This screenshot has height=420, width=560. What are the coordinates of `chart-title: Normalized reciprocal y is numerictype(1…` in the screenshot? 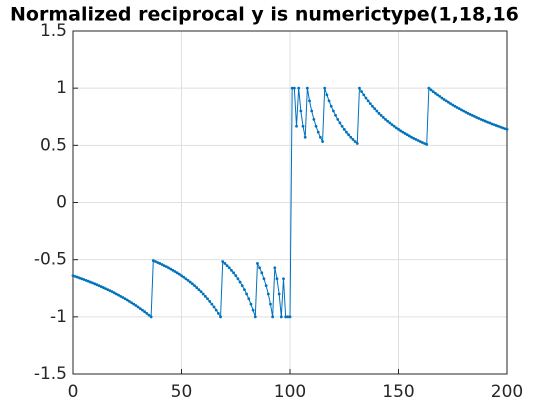 It's located at (264, 15).